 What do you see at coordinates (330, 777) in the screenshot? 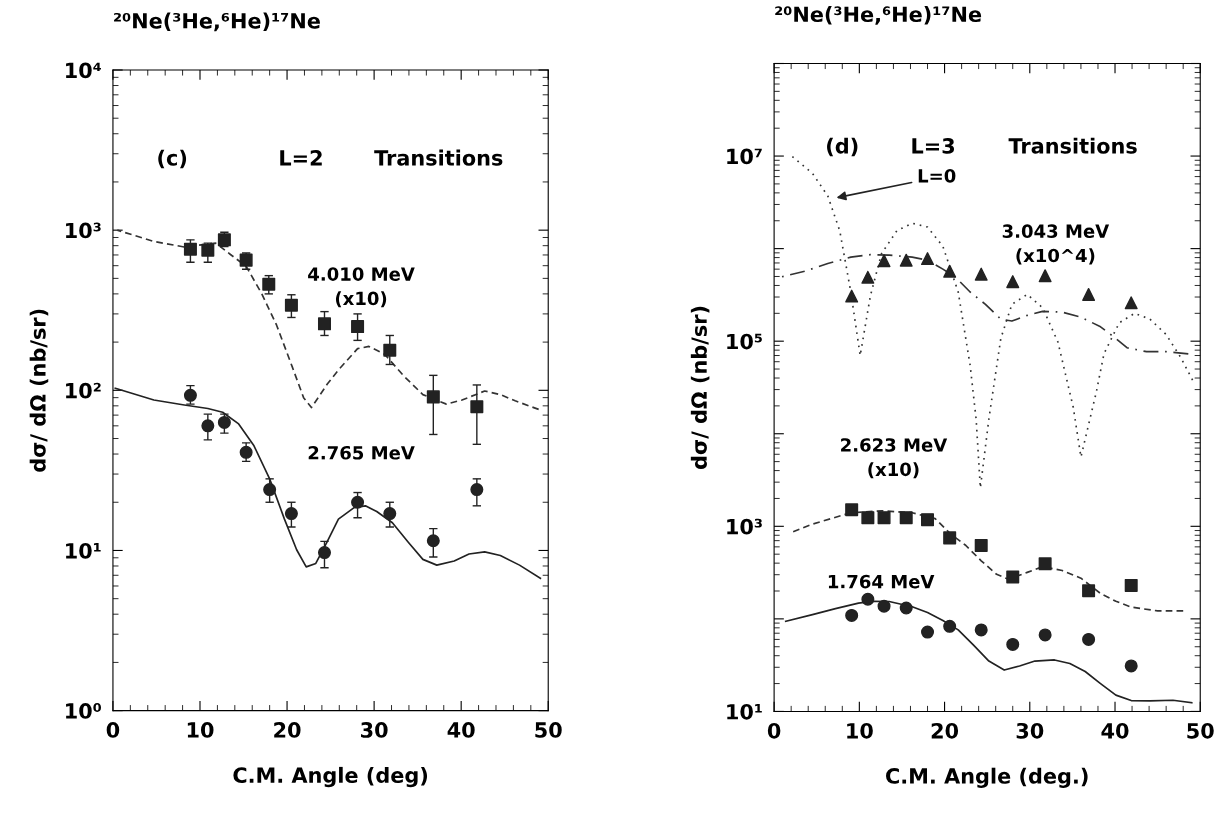
I see `x-axis-title: C.M. Angle (deg)` at bounding box center [330, 777].